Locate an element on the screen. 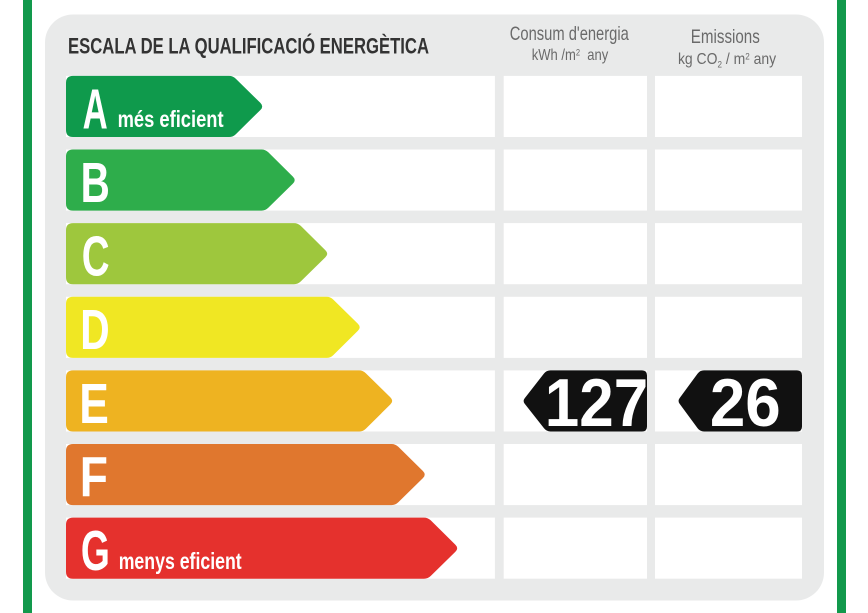 The width and height of the screenshot is (868, 613). svg-text: A is located at coordinates (95, 109).